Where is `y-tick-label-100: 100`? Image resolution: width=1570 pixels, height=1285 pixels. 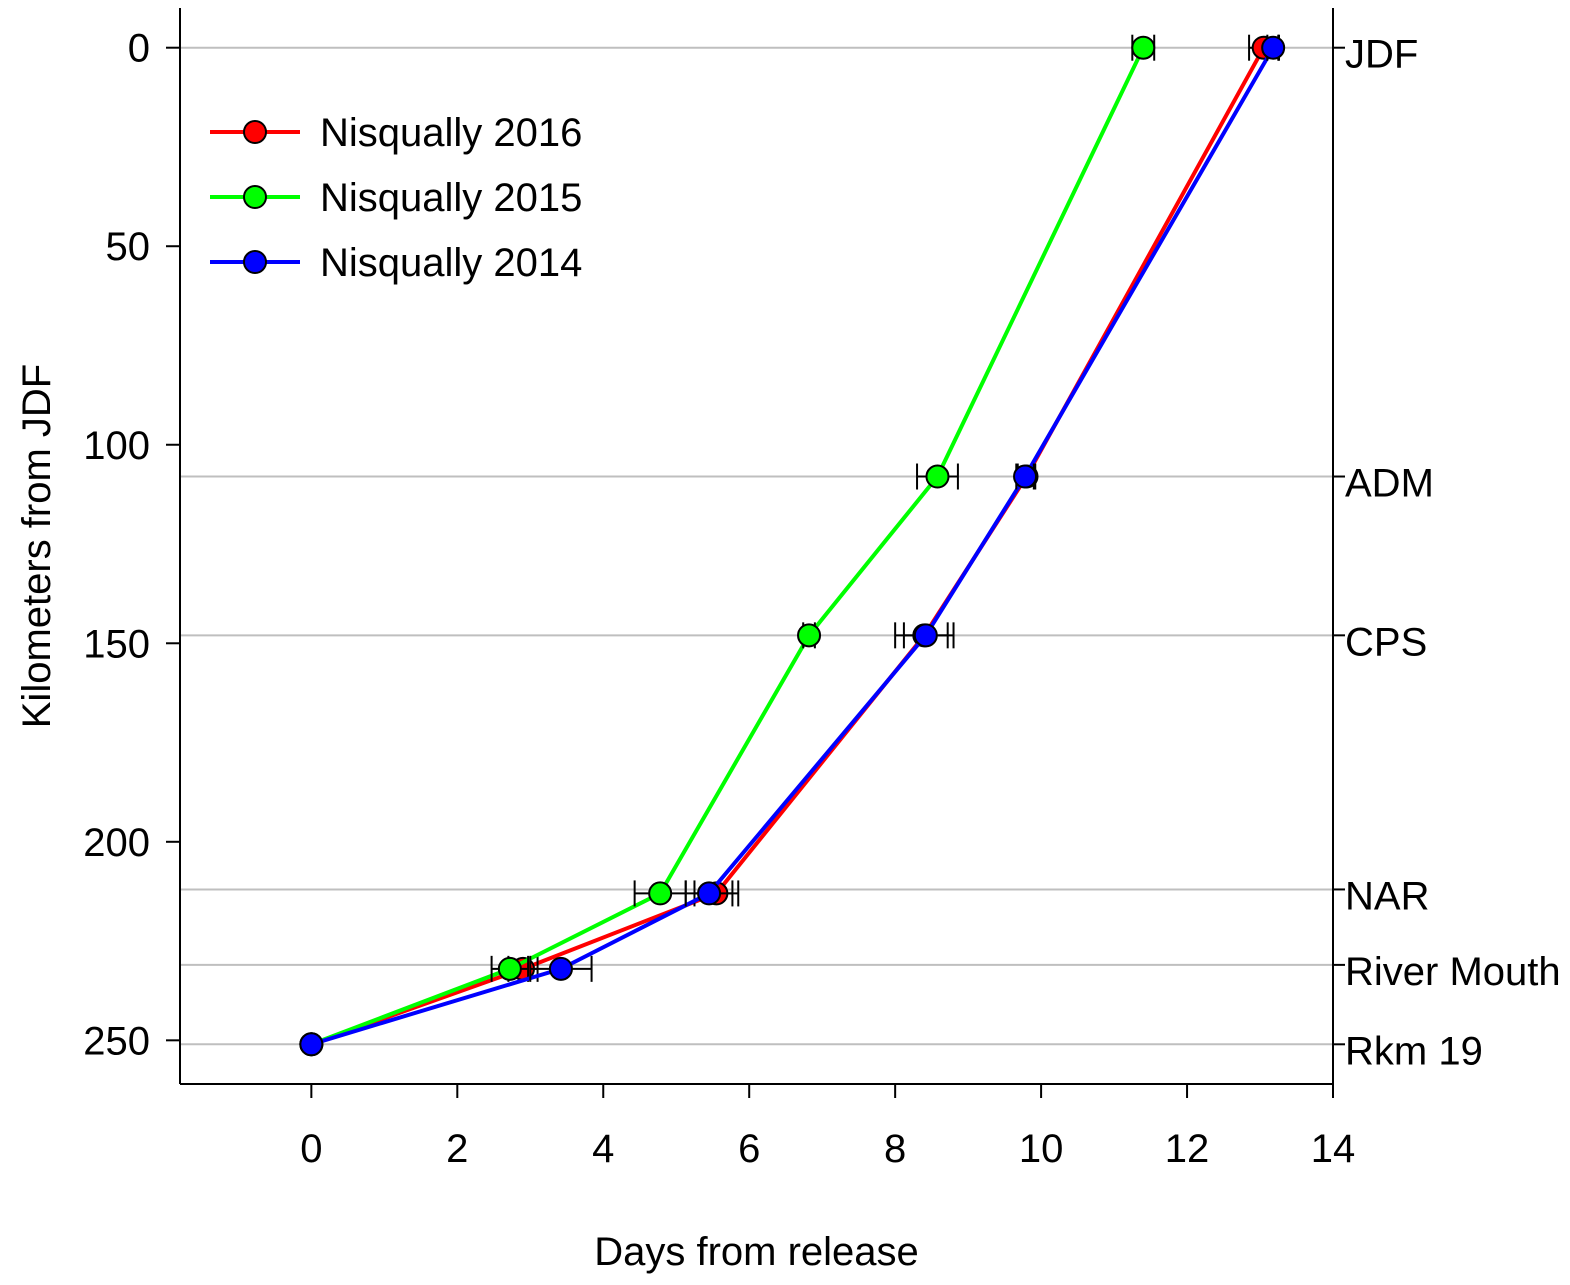 y-tick-label-100: 100 is located at coordinates (116, 446).